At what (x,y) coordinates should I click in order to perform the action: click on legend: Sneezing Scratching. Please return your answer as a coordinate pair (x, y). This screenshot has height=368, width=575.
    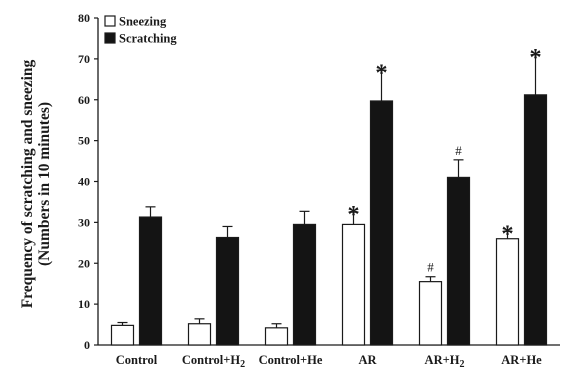
    Looking at the image, I should click on (140, 30).